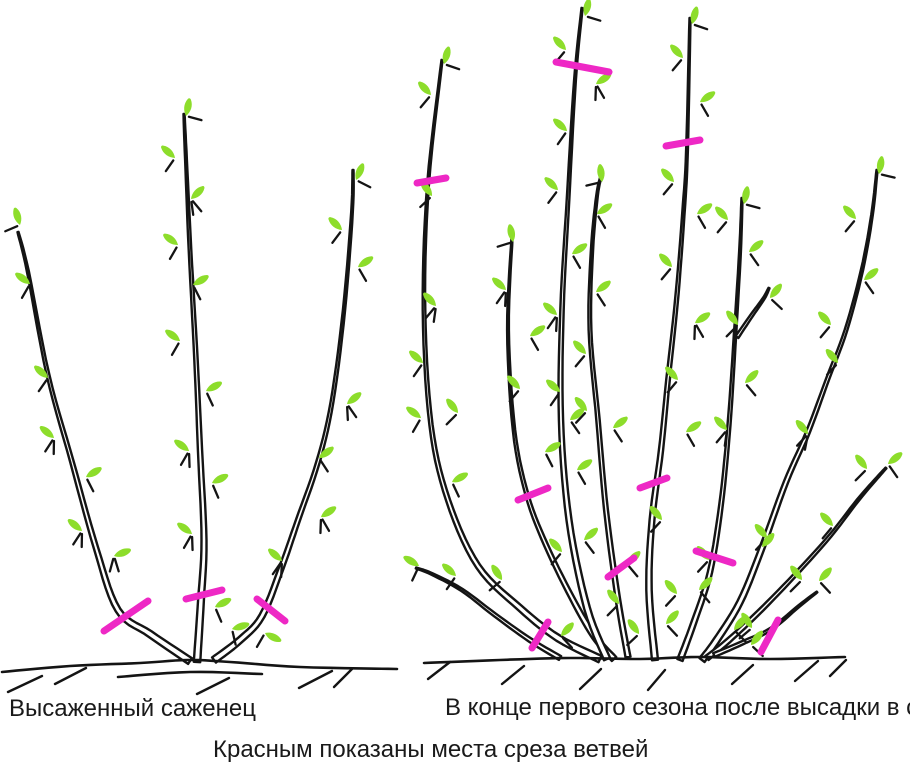 Image resolution: width=910 pixels, height=767 pixels. What do you see at coordinates (190, 674) in the screenshot?
I see `ground-line` at bounding box center [190, 674].